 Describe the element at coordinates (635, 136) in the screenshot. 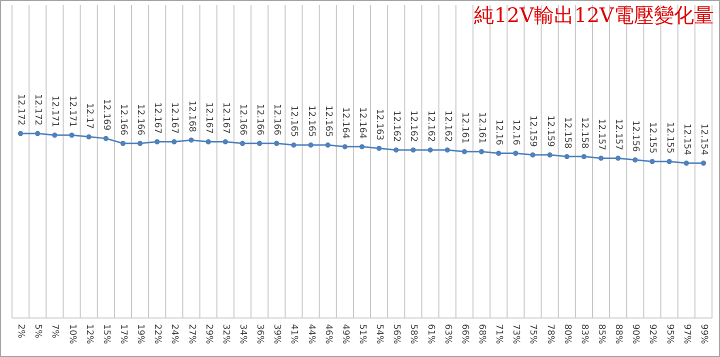

I see `data-label: 12.156` at that location.